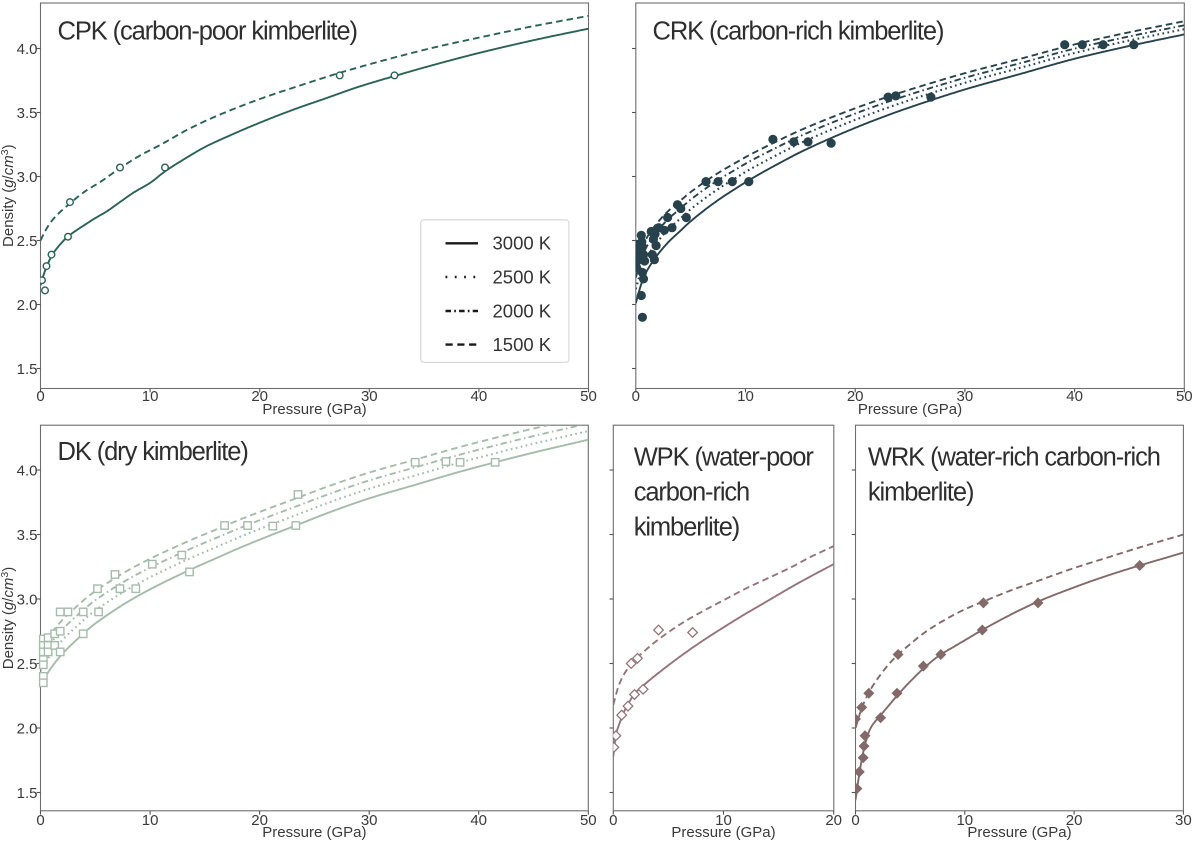 This screenshot has height=845, width=1200. I want to click on svg-text: carbon-rich, so click(691, 493).